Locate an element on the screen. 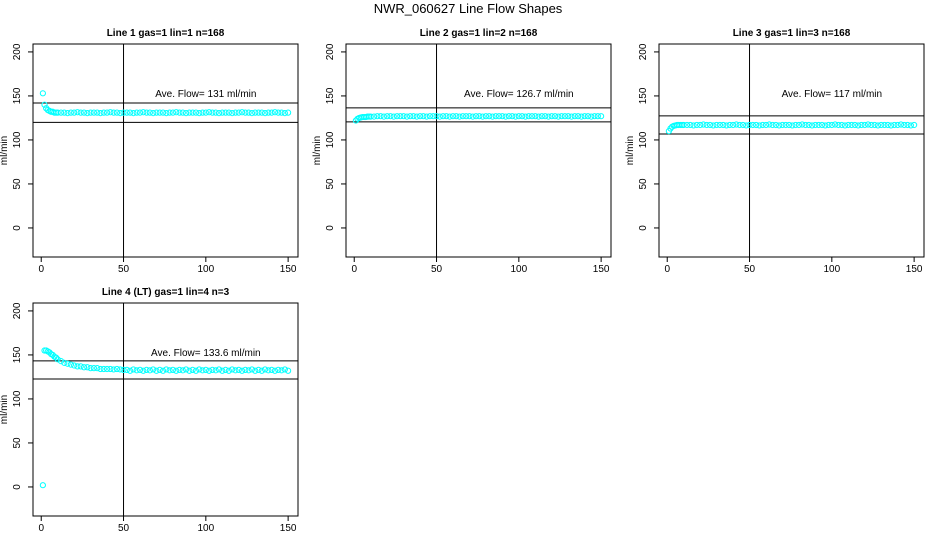 Image resolution: width=936 pixels, height=540 pixels. panel-title: Line 1 gas=1 lin=1 n=168 is located at coordinates (166, 33).